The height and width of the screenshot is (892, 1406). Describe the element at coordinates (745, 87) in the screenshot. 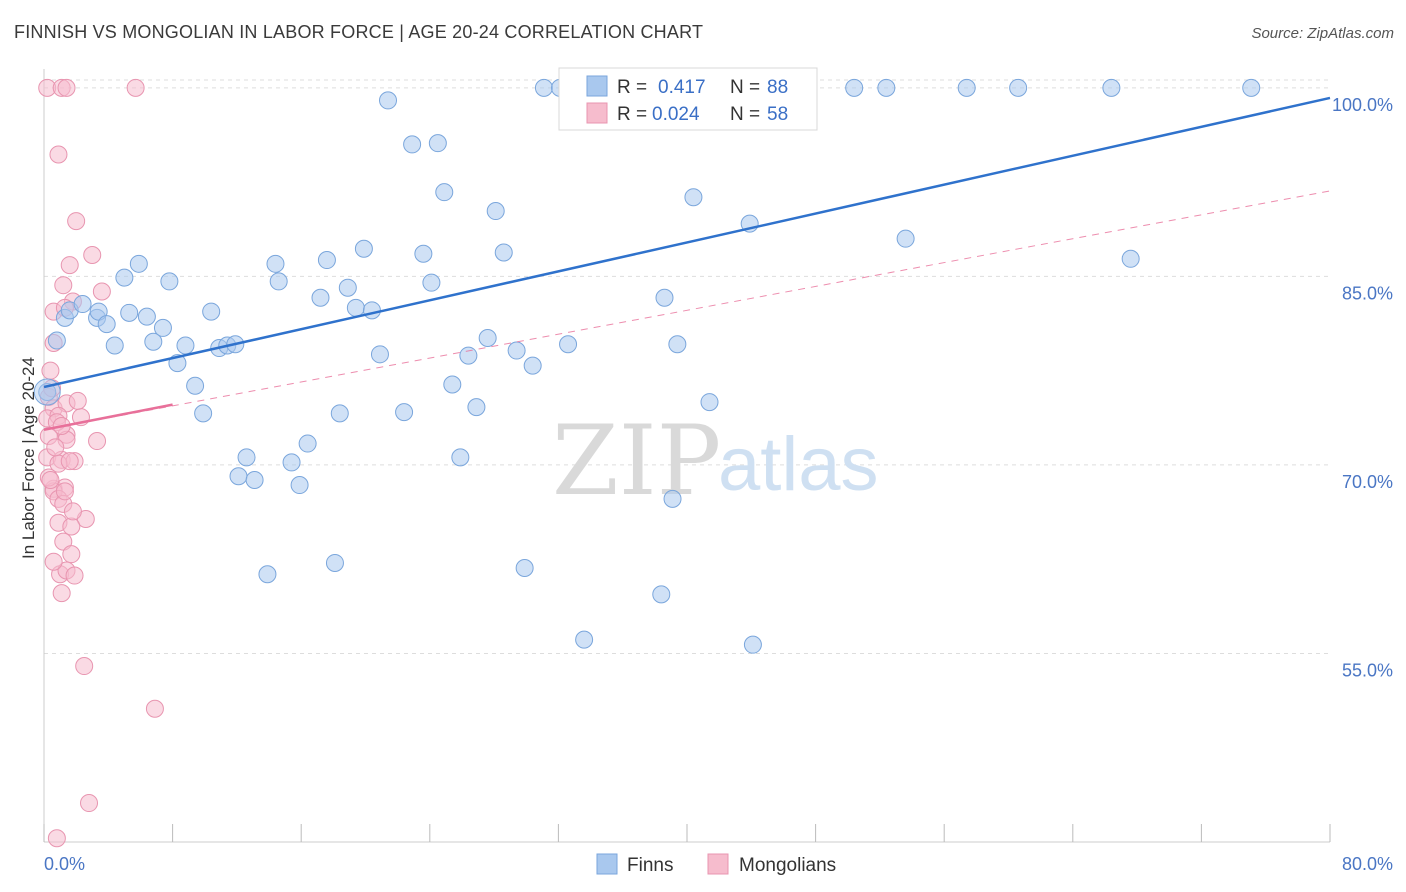

I see `legend-finns-n-label: N =` at that location.